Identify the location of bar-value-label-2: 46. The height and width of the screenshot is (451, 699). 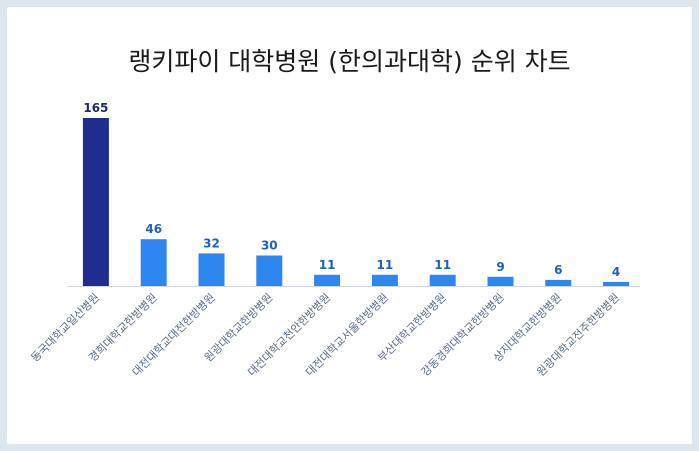
(153, 229).